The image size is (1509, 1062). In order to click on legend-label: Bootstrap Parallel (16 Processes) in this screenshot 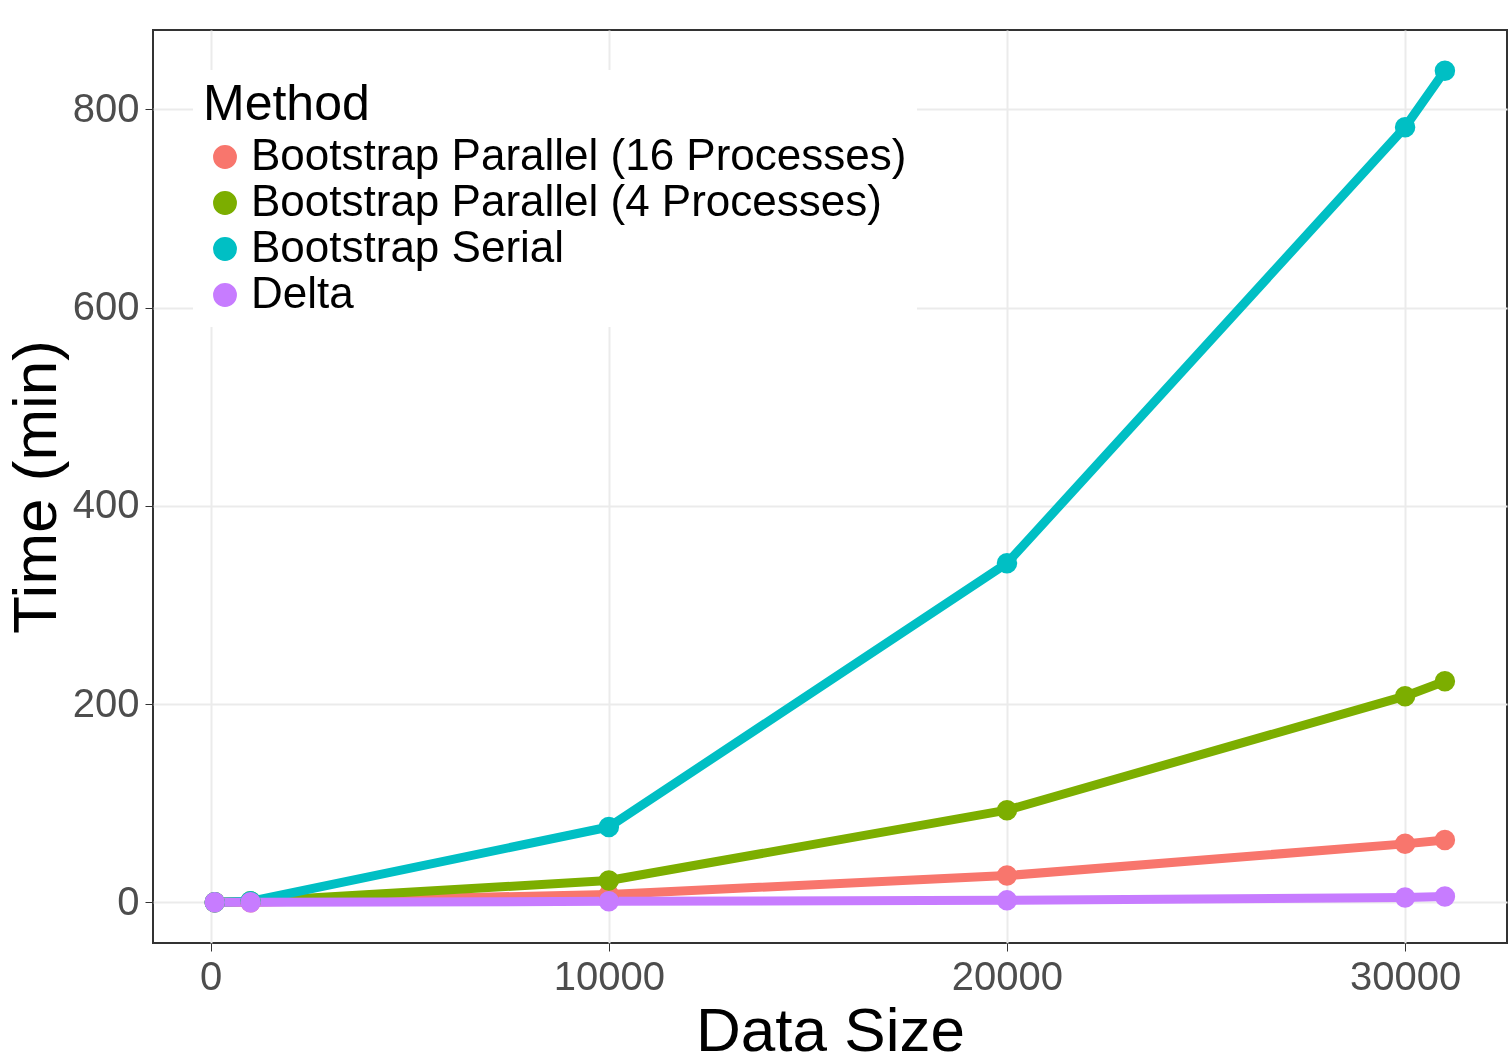, I will do `click(579, 154)`.